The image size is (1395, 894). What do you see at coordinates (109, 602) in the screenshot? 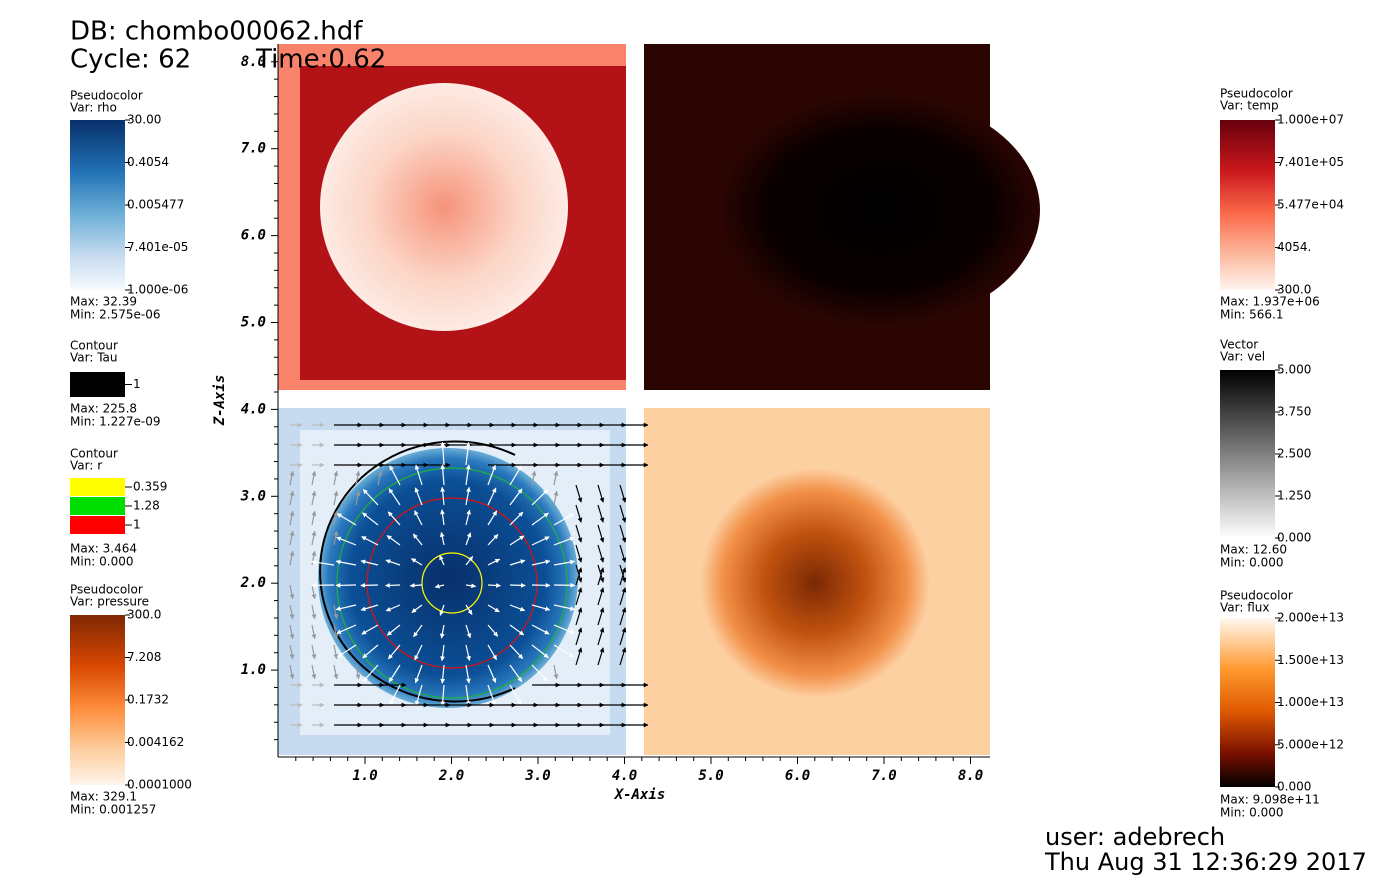
I see `legend-var: Var: pressure` at bounding box center [109, 602].